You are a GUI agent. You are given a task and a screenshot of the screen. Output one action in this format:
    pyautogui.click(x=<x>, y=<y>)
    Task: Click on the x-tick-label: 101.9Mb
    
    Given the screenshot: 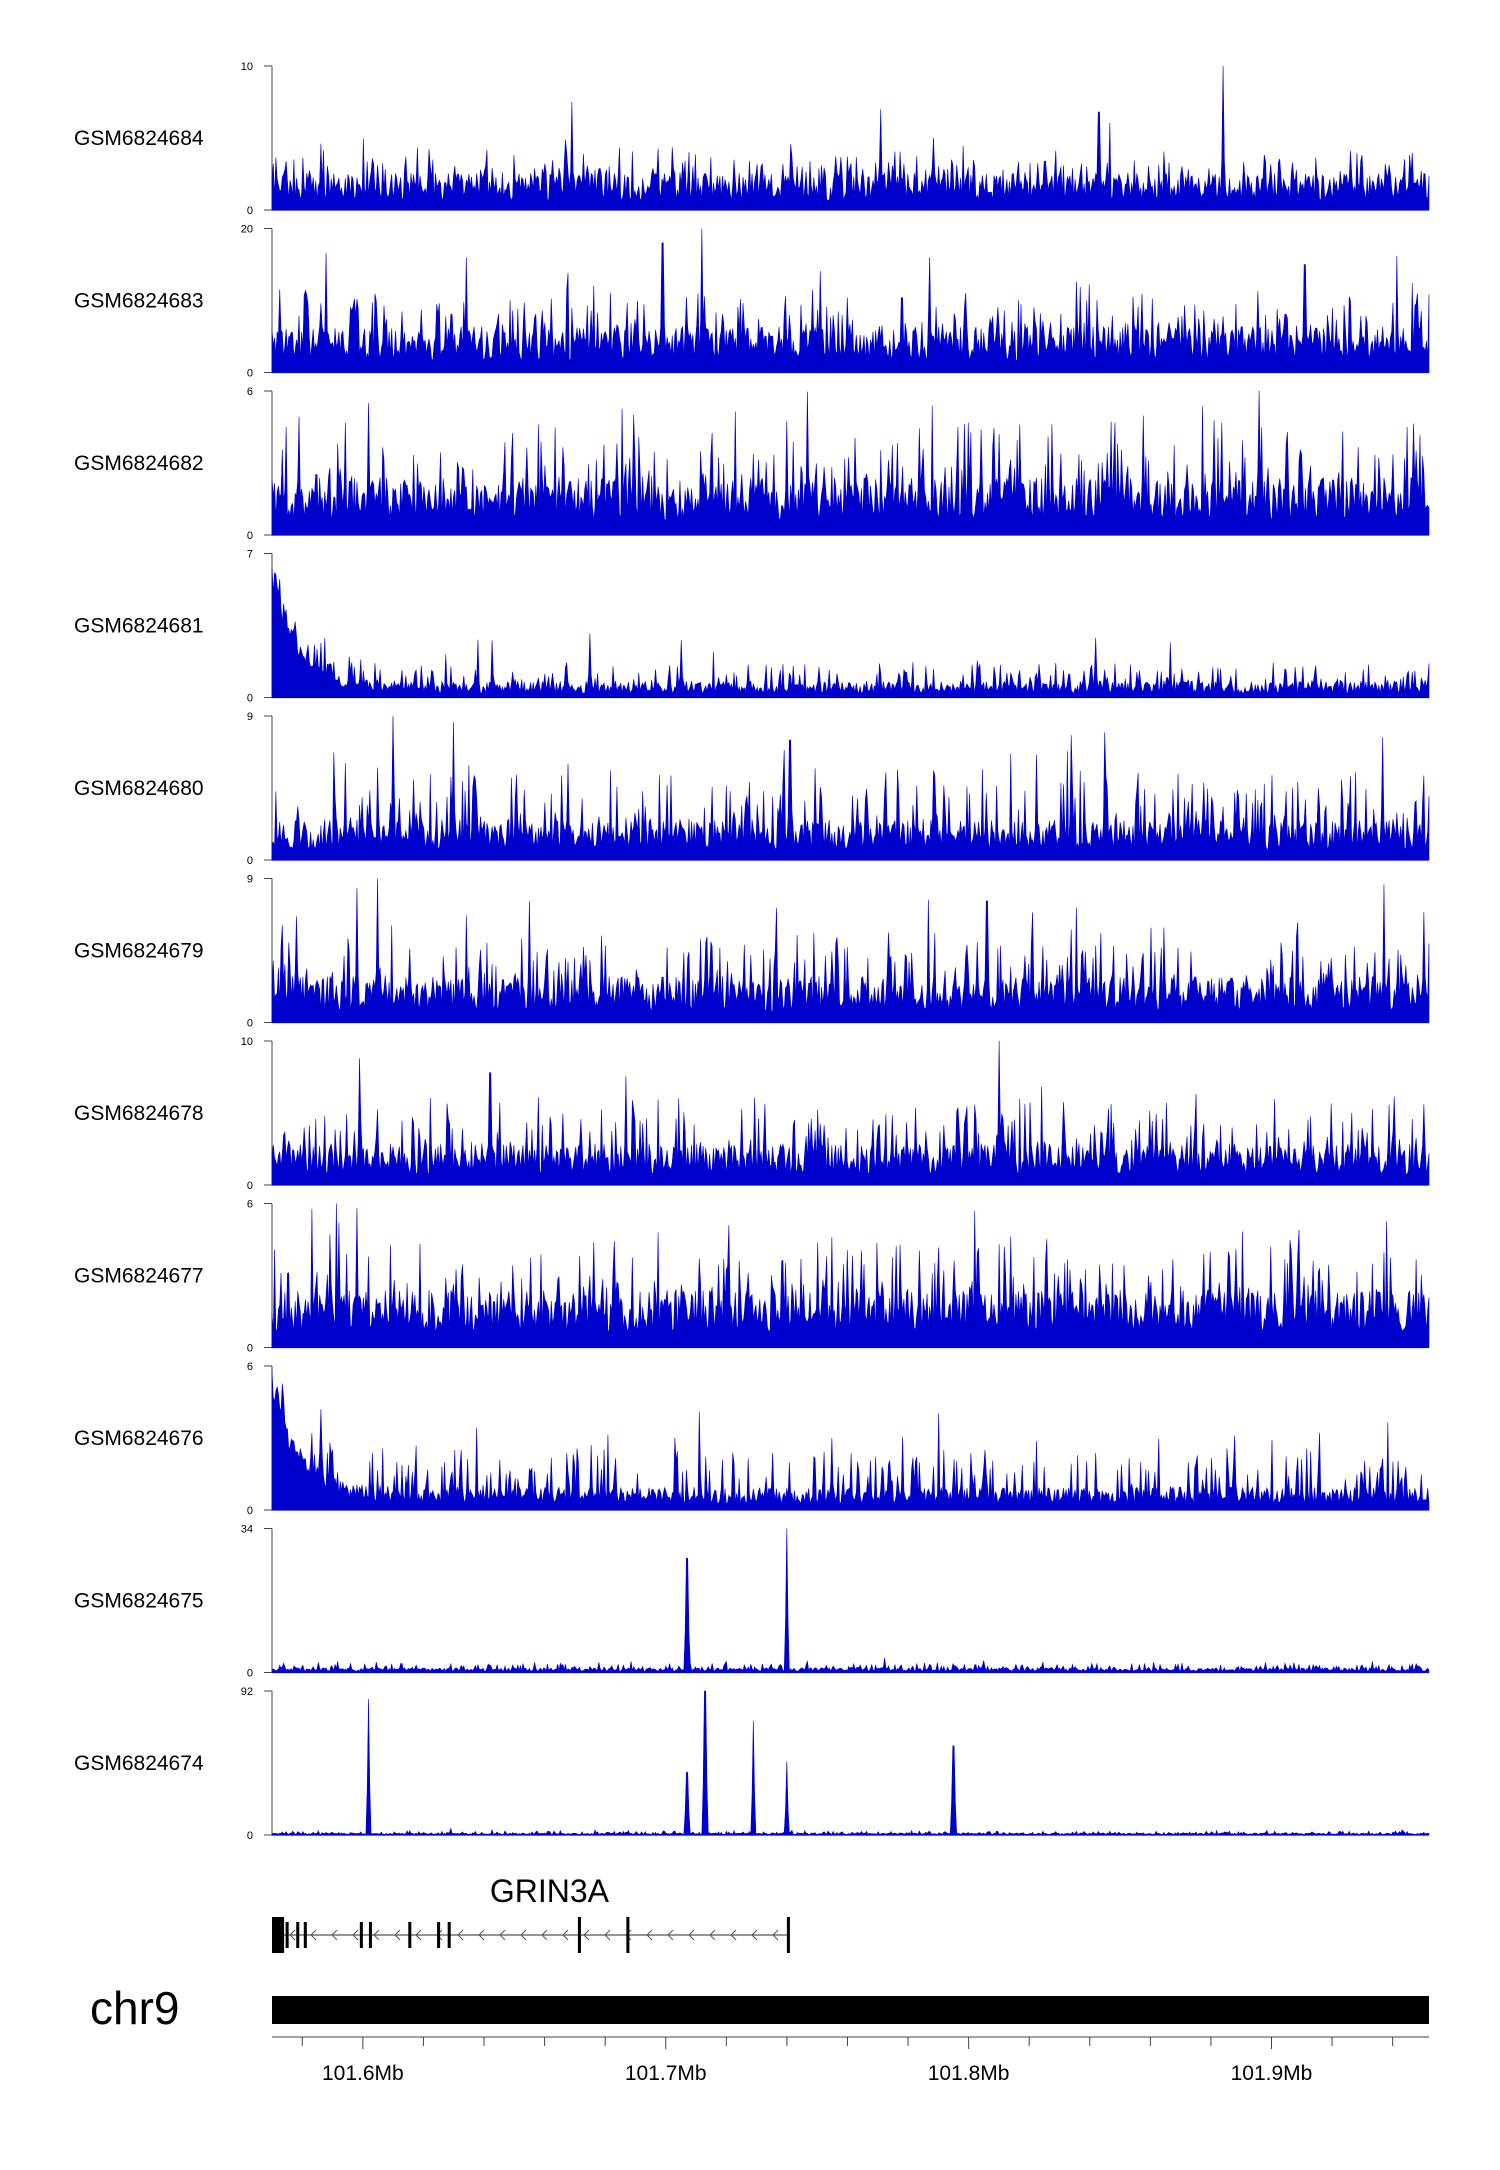 What is the action you would take?
    pyautogui.click(x=1272, y=2073)
    